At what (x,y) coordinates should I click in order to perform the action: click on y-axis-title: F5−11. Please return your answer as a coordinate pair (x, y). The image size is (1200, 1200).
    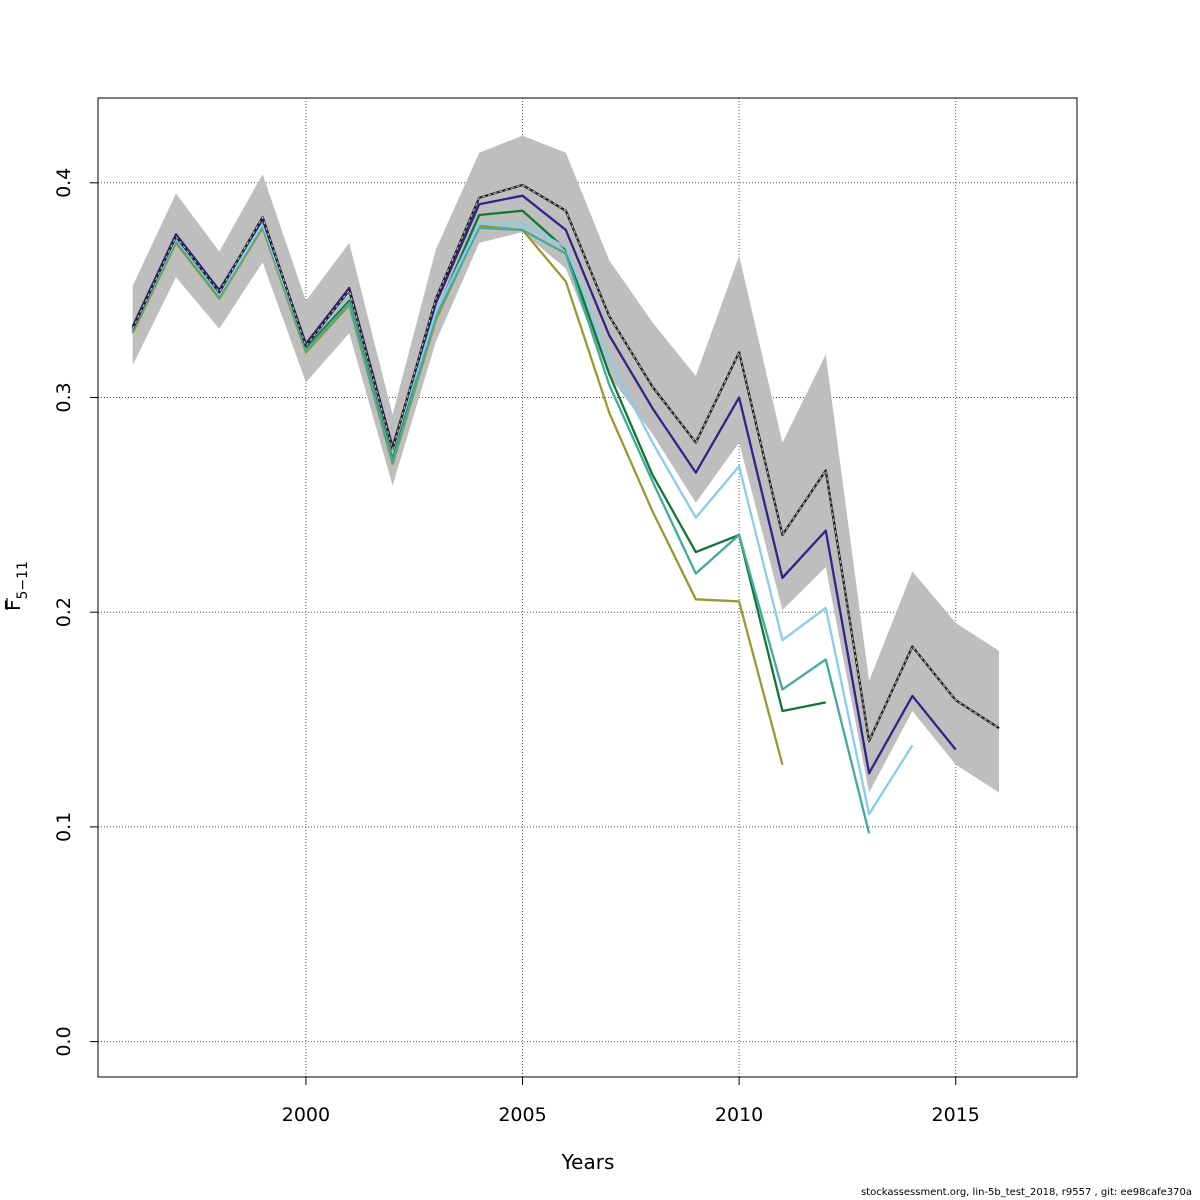
    Looking at the image, I should click on (16, 586).